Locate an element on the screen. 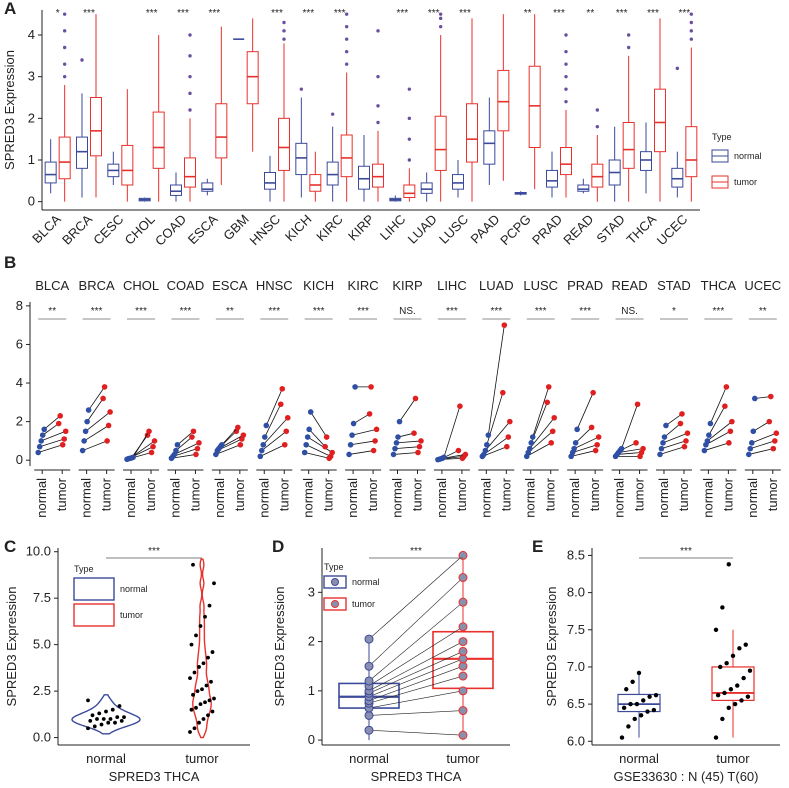 This screenshot has width=789, height=788. legend-title: Type is located at coordinates (84, 569).